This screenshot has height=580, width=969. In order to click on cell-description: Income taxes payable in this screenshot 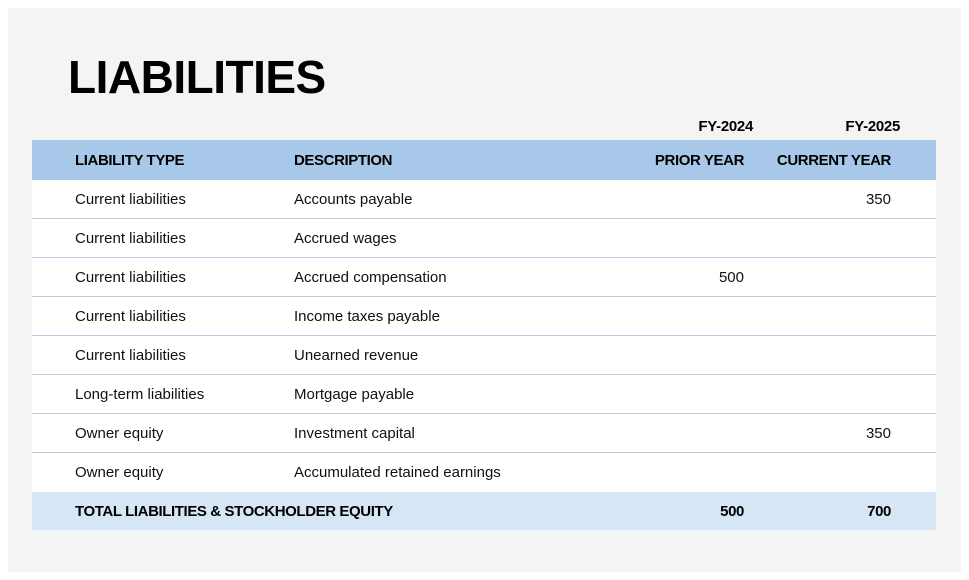, I will do `click(367, 316)`.